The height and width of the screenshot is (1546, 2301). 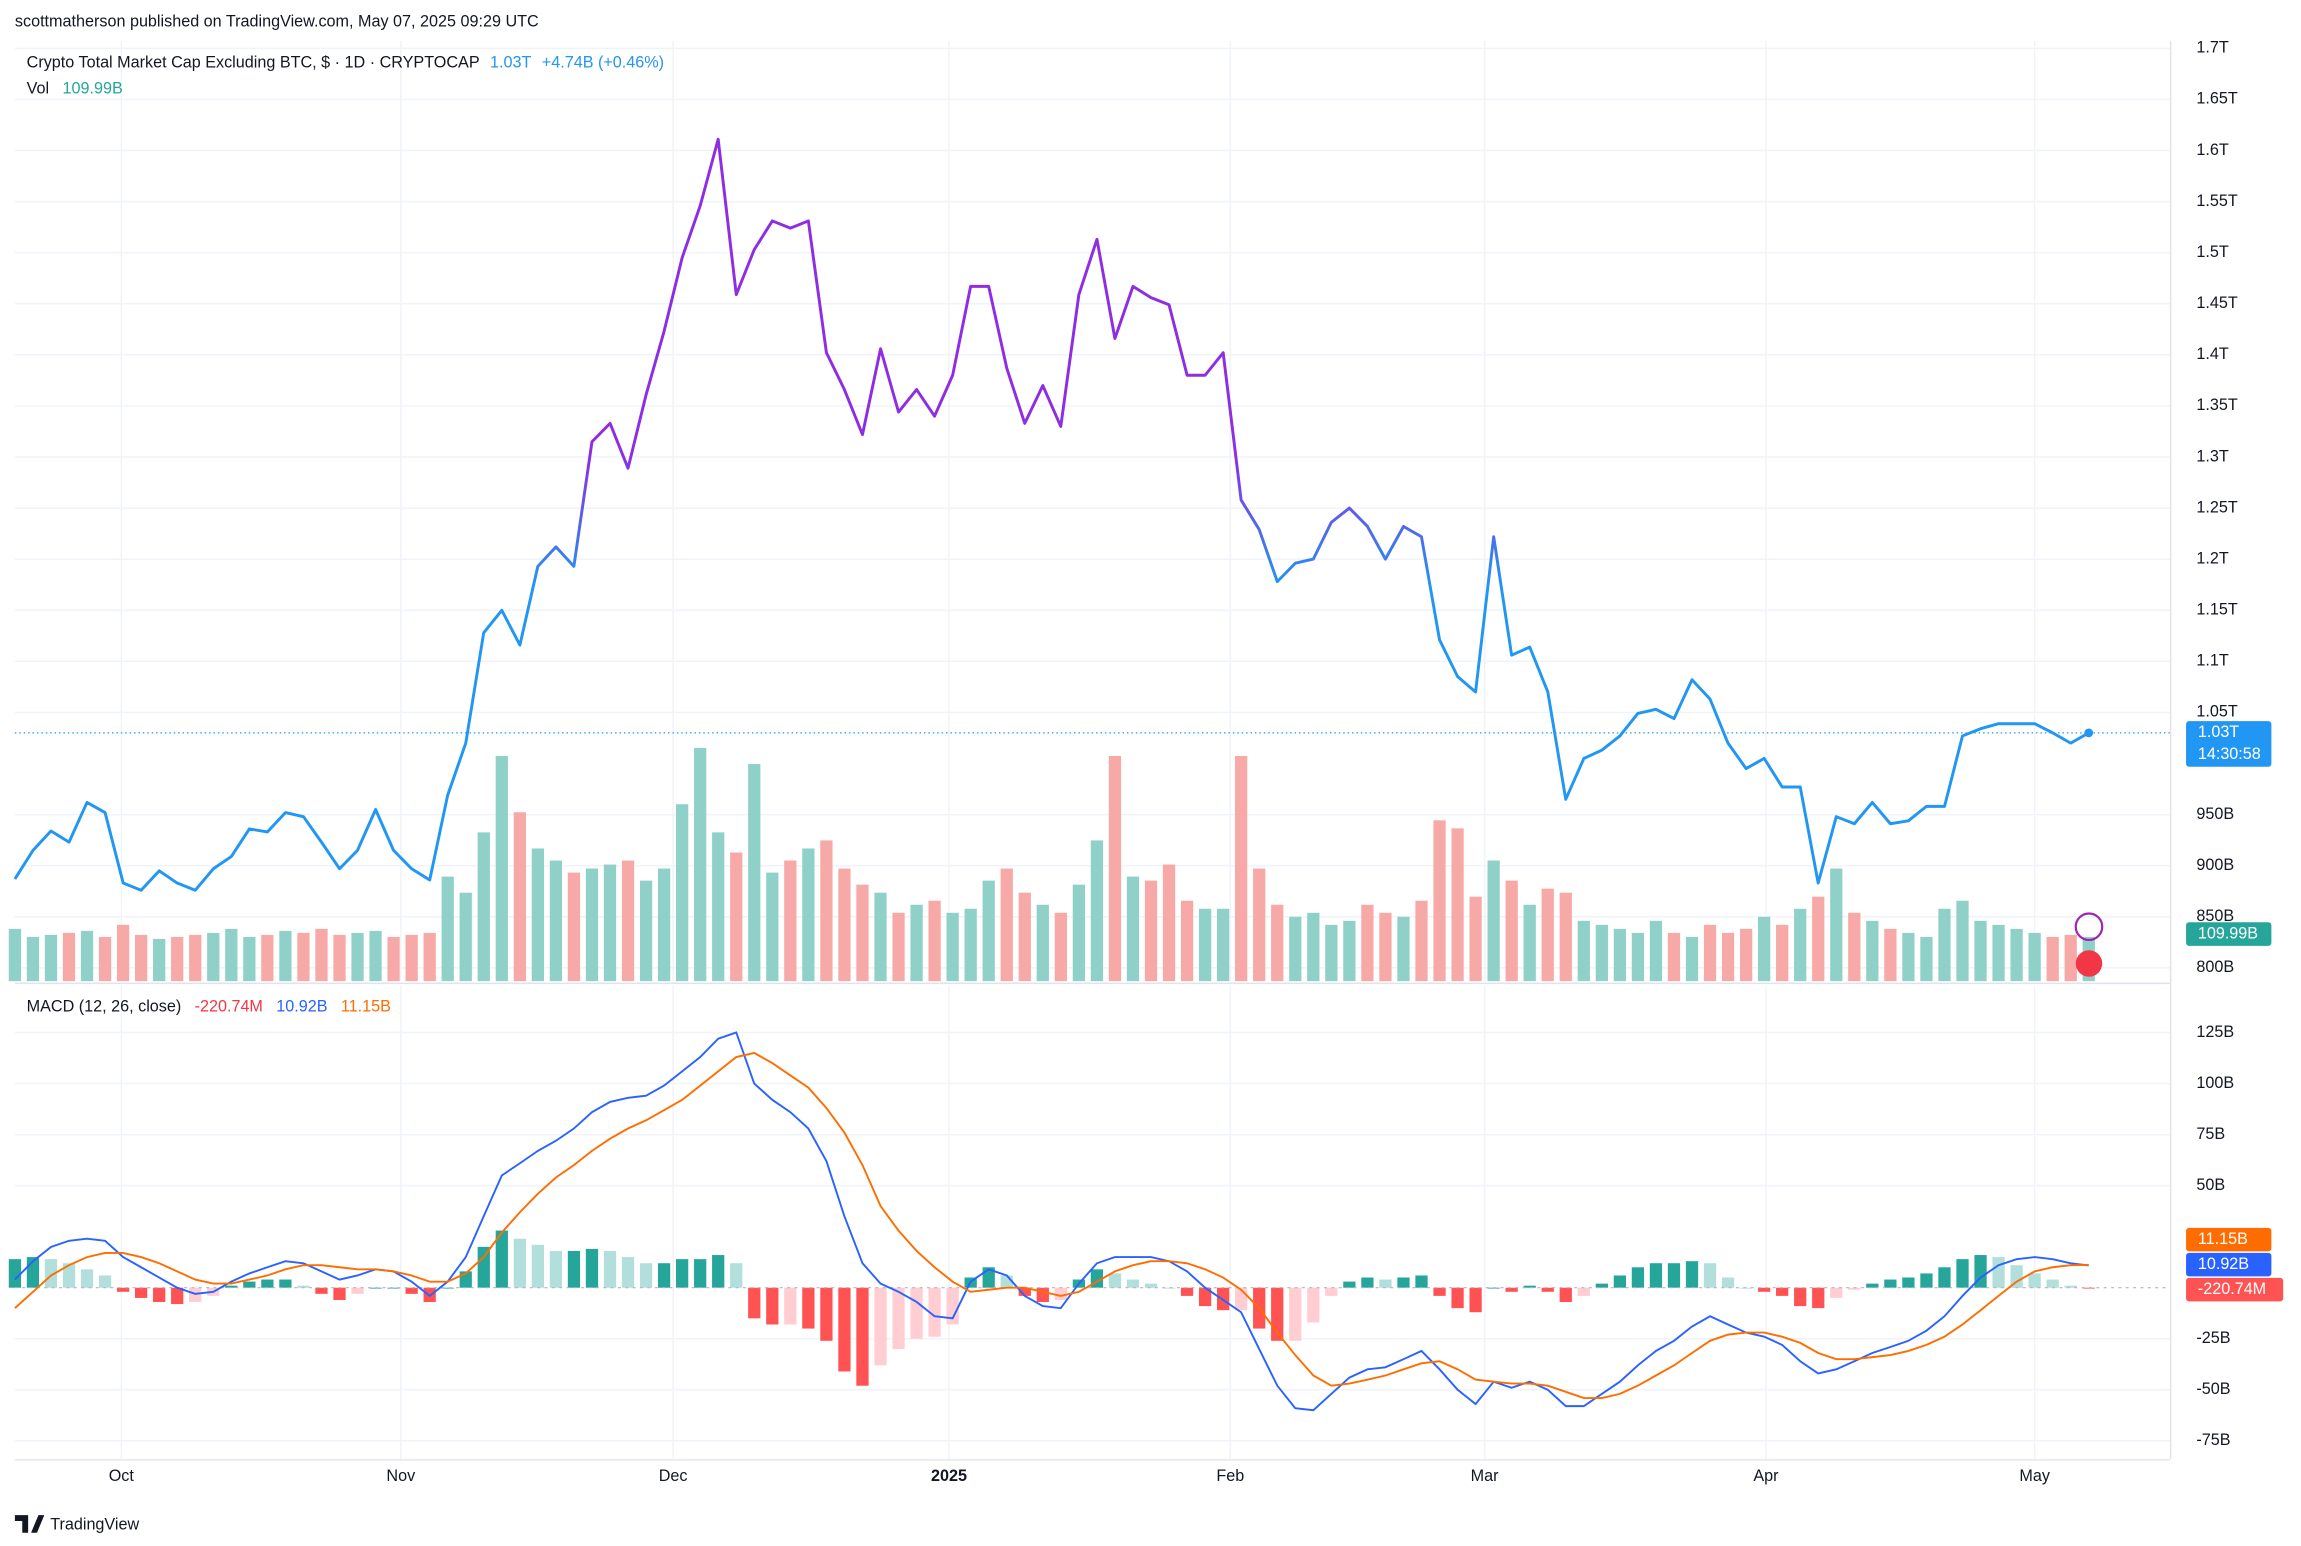 I want to click on x-tick-label: Dec, so click(x=673, y=1476).